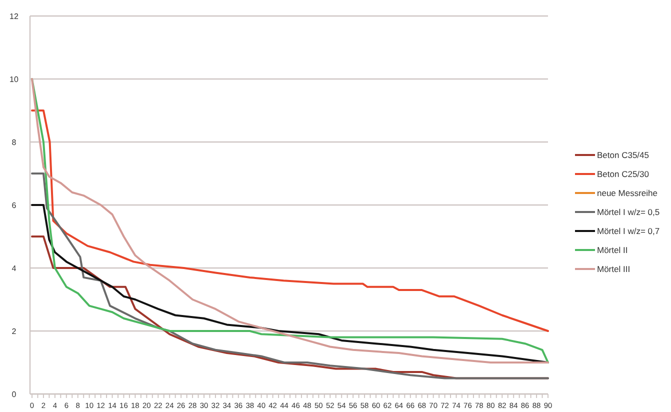  Describe the element at coordinates (14, 205) in the screenshot. I see `y-tick-label: 6` at that location.